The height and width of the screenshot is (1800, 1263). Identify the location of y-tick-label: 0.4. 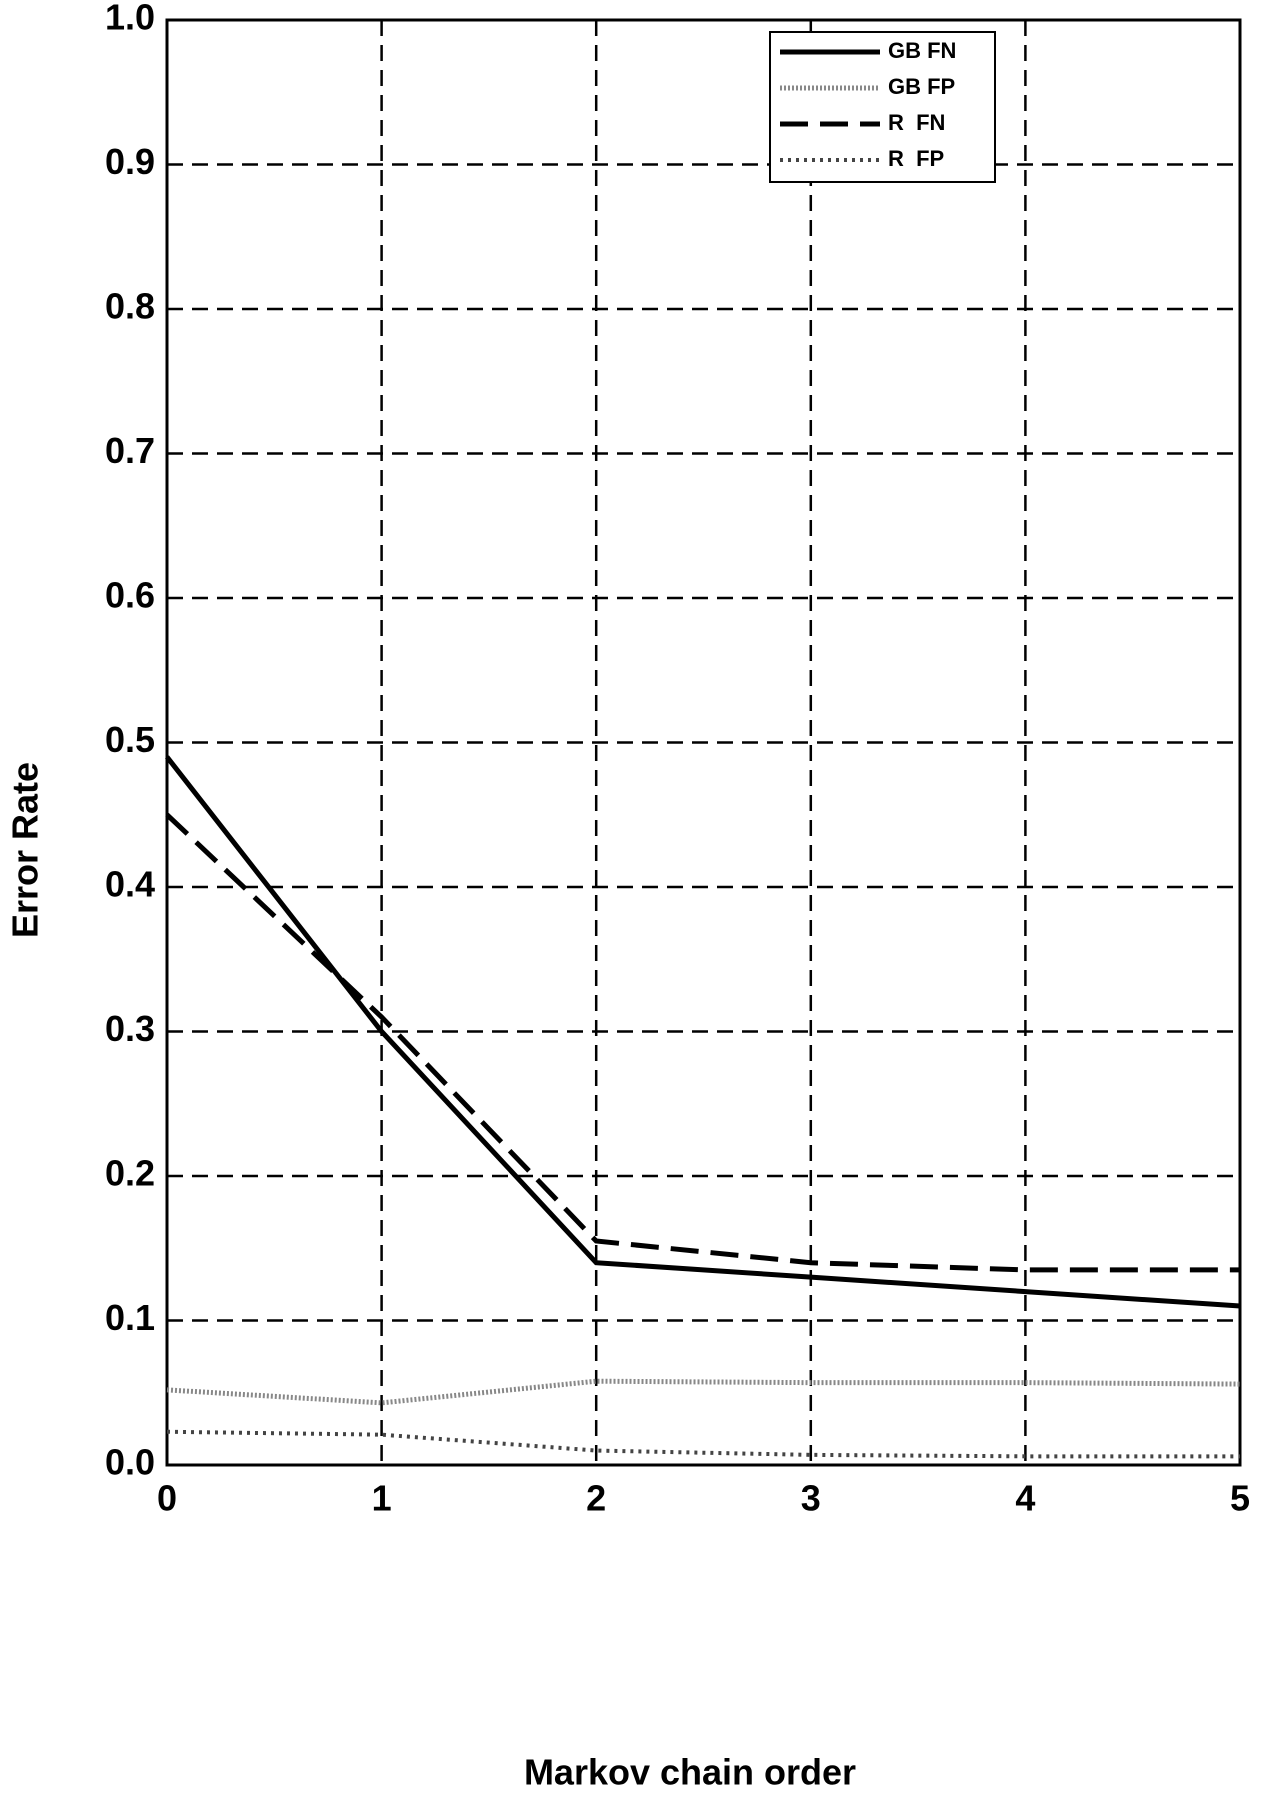
(130, 884).